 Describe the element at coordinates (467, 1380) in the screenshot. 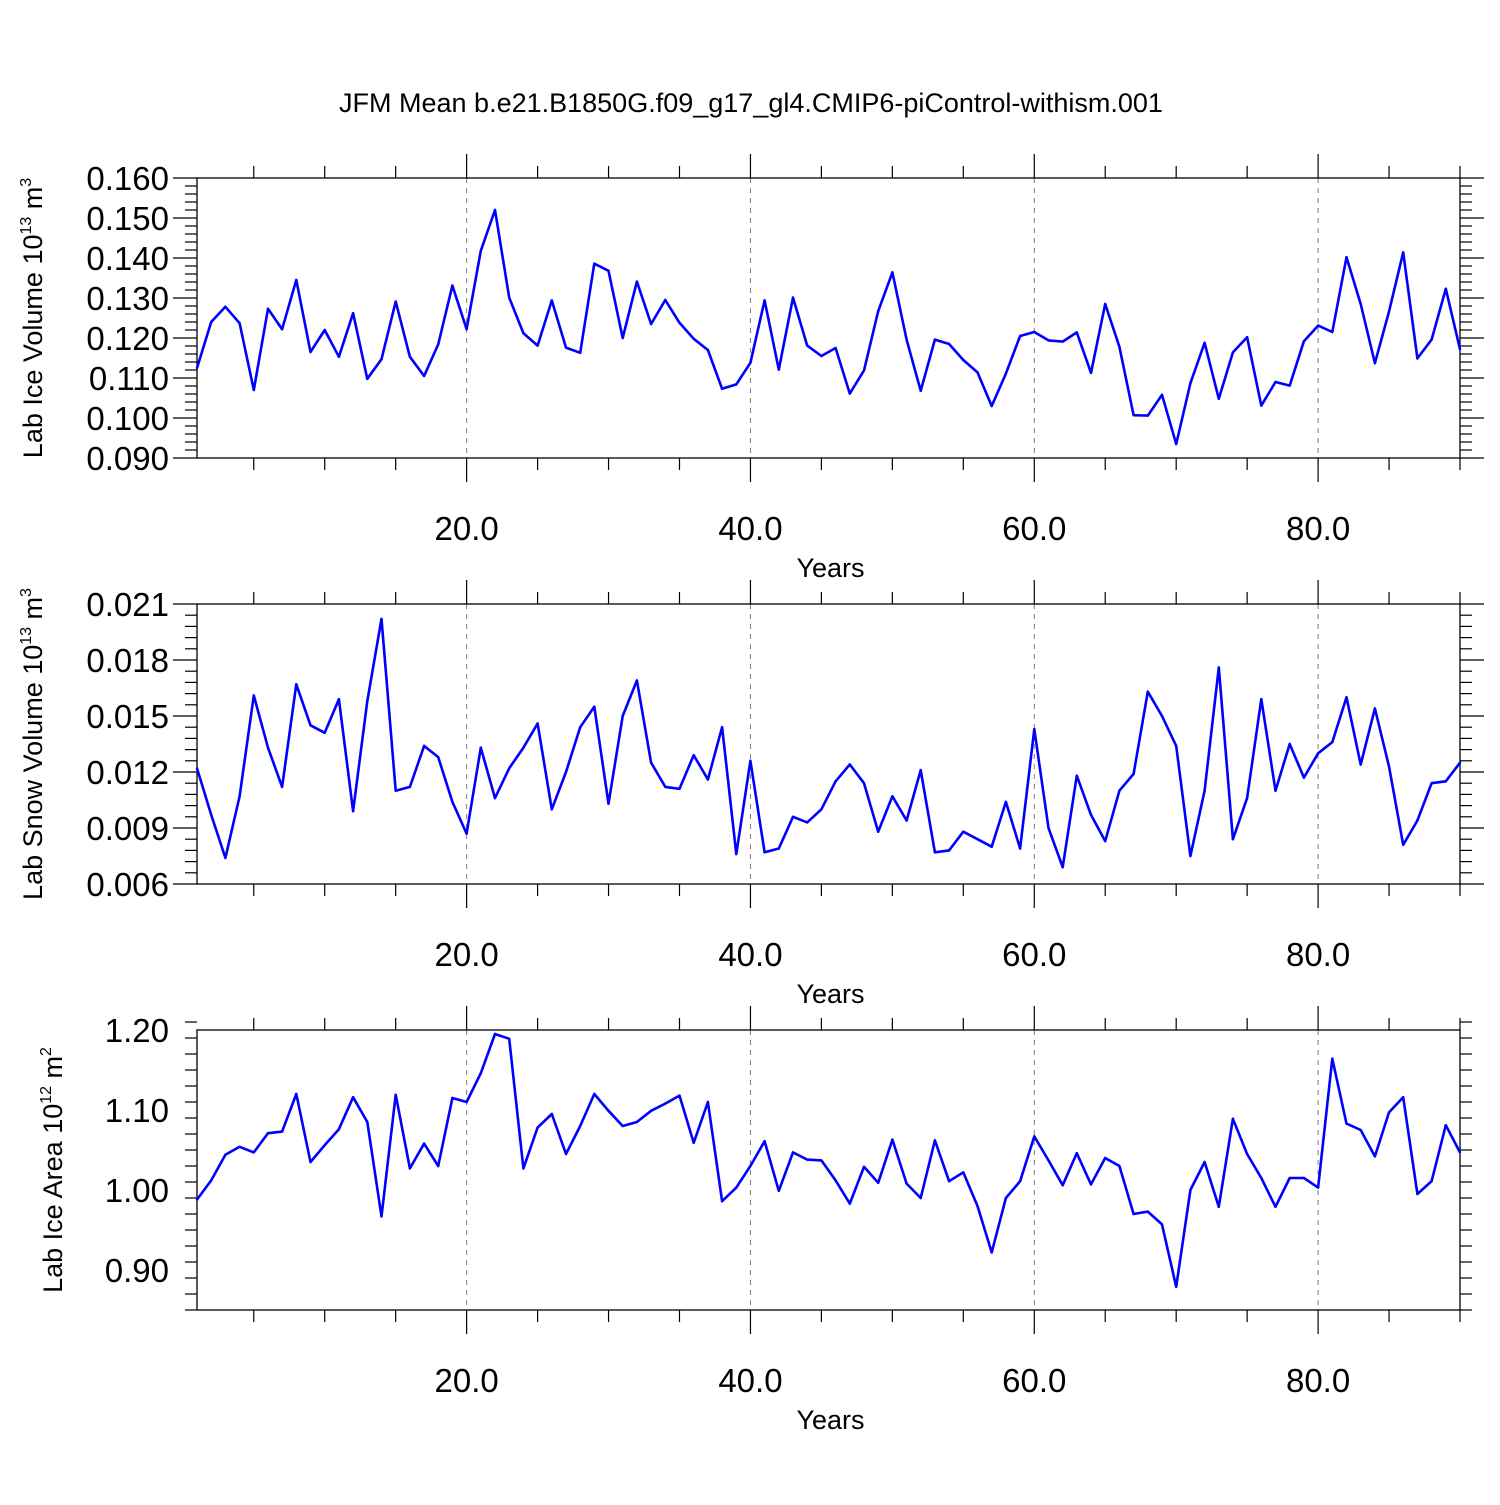

I see `x-tick-label: 20.0` at that location.